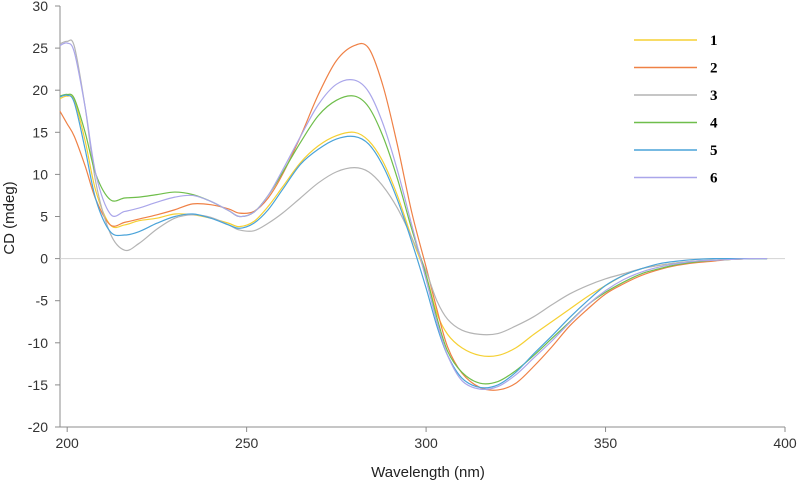  Describe the element at coordinates (44, 259) in the screenshot. I see `y-tick-label: 0` at that location.